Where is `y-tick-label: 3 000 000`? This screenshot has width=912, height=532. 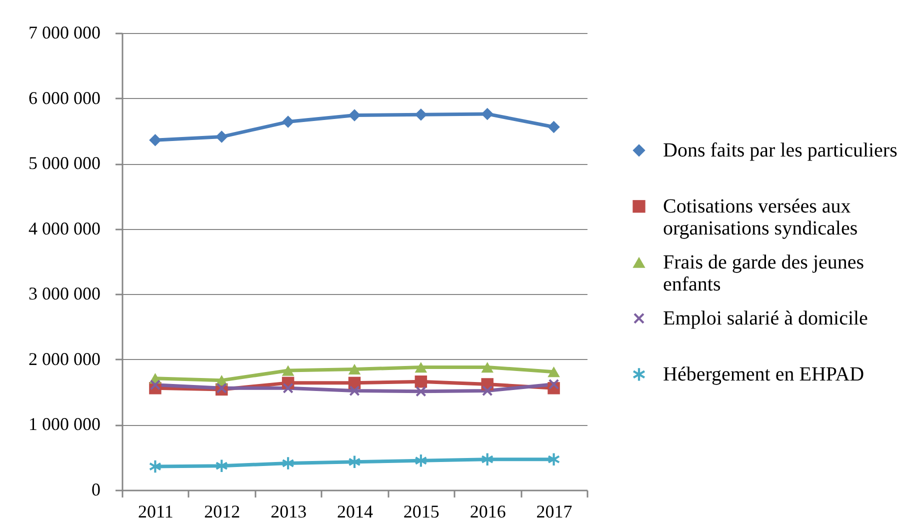
y-tick-label: 3 000 000 is located at coordinates (64, 294).